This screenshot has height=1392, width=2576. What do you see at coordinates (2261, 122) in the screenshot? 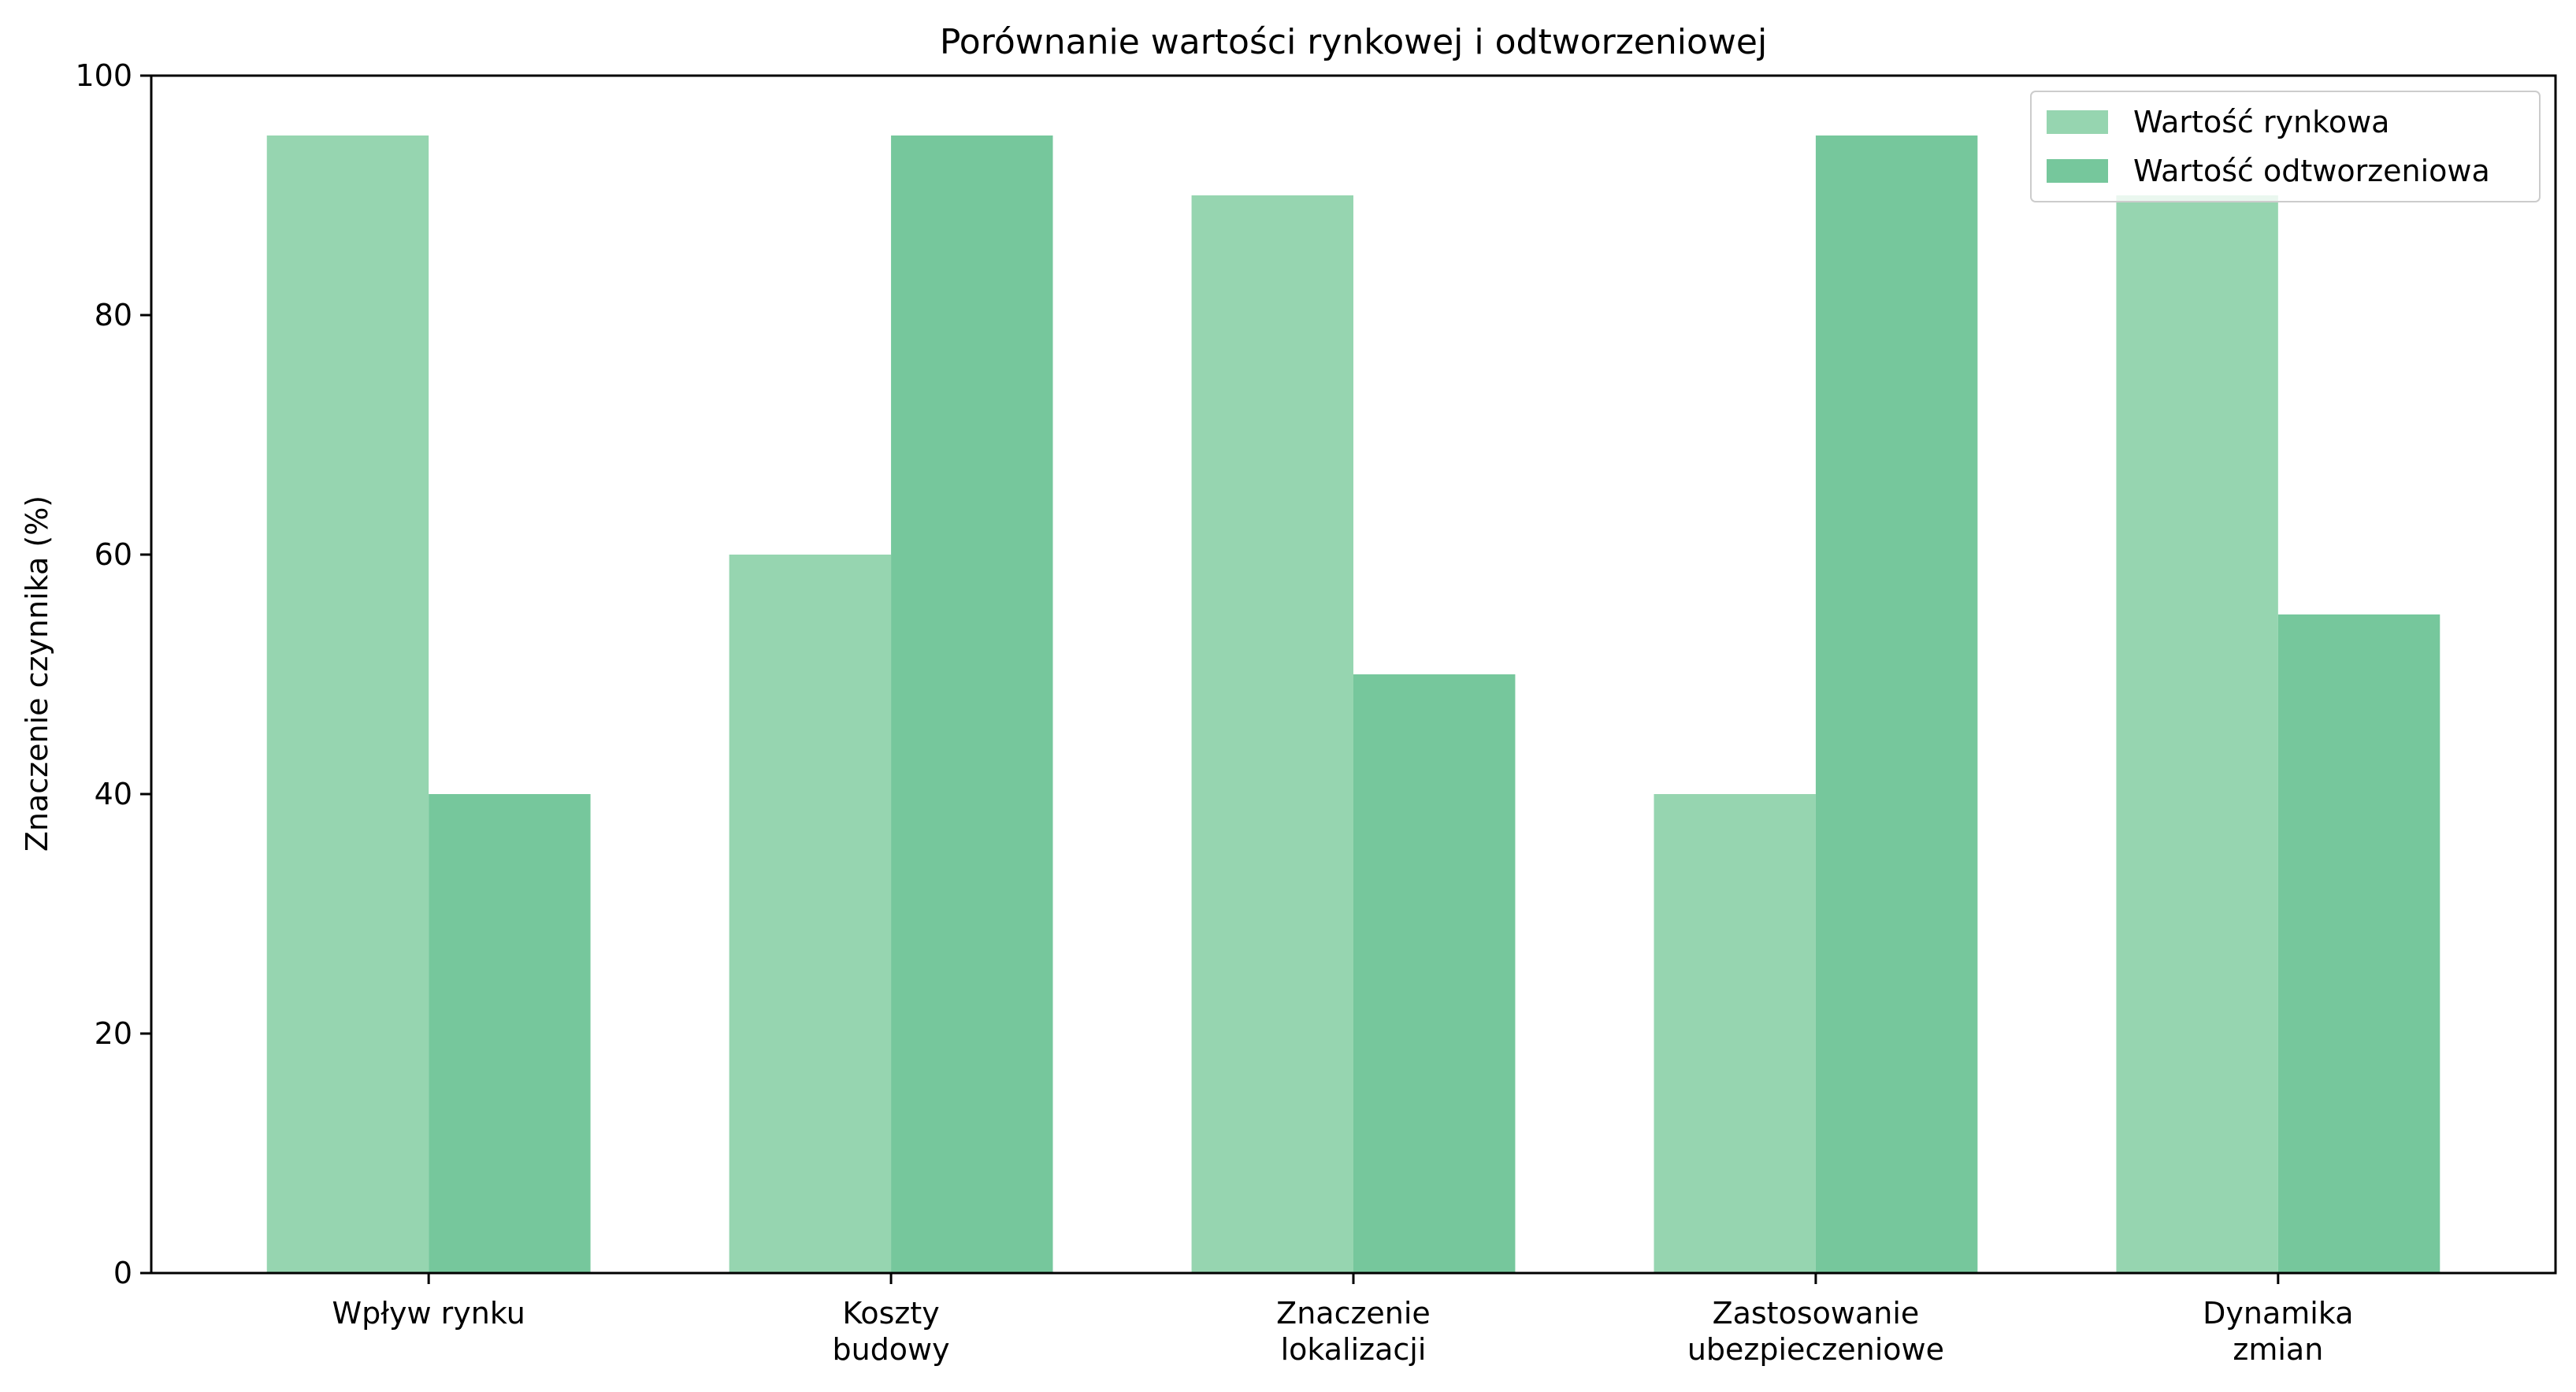
I see `legend-label: Wartość rynkowa` at bounding box center [2261, 122].